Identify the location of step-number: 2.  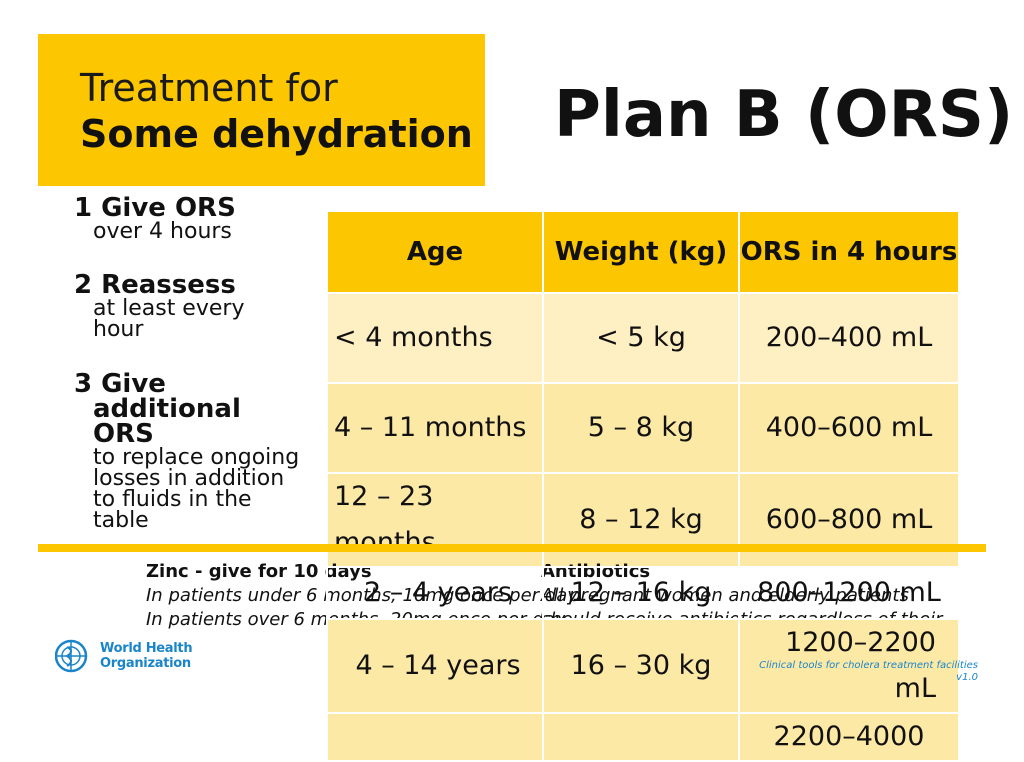
(83, 285).